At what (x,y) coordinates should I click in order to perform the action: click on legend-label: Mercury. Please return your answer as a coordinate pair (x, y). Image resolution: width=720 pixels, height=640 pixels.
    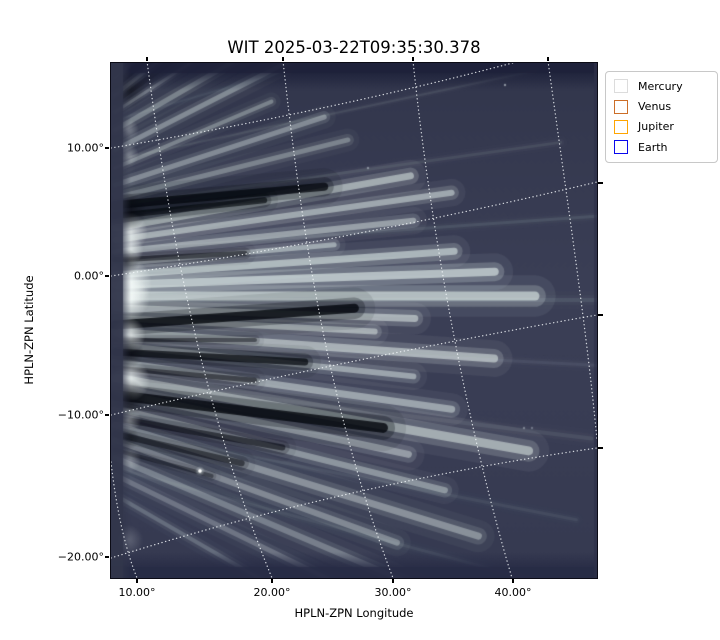
    Looking at the image, I should click on (660, 86).